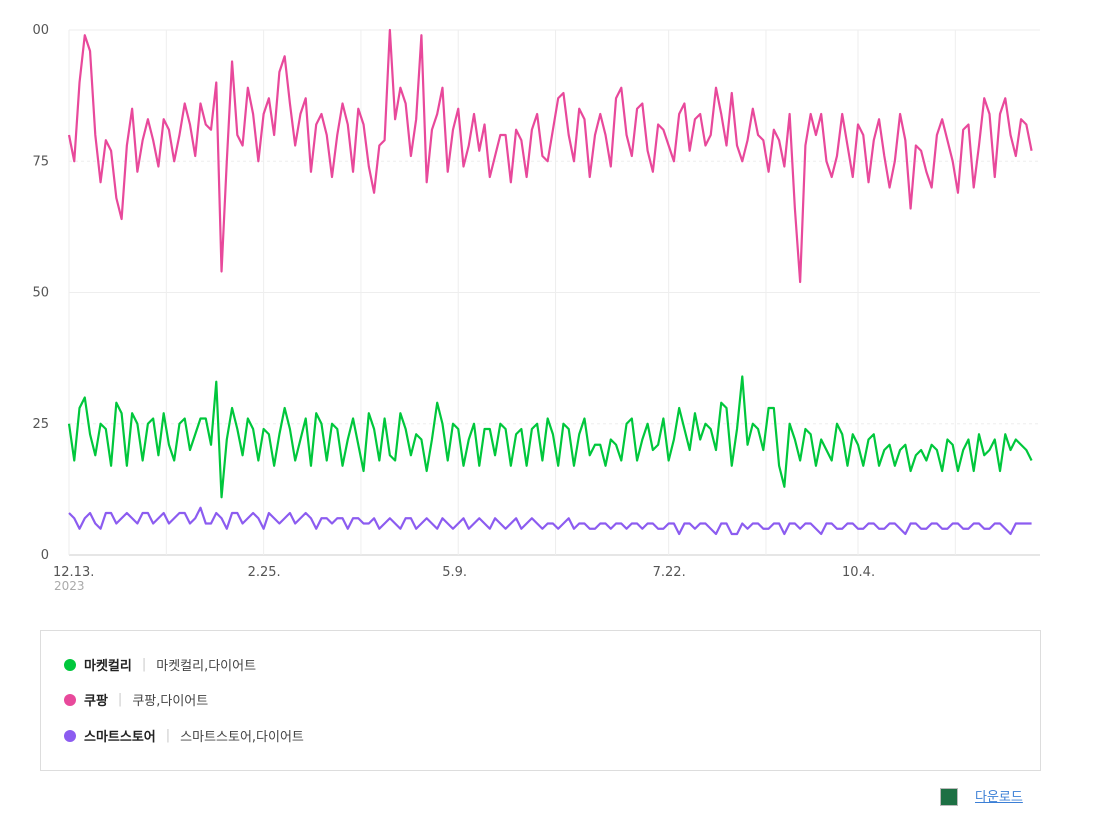 This screenshot has height=815, width=1106. I want to click on legend-label: 스마트스토어, so click(120, 737).